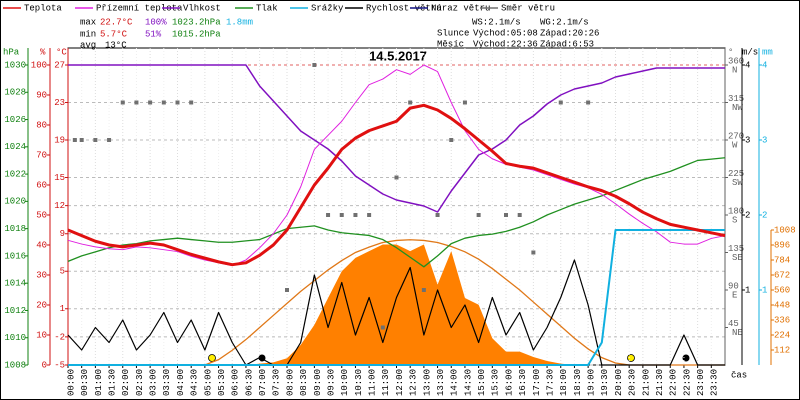 This screenshot has width=800, height=400. I want to click on legend-label: Srážky, so click(327, 8).